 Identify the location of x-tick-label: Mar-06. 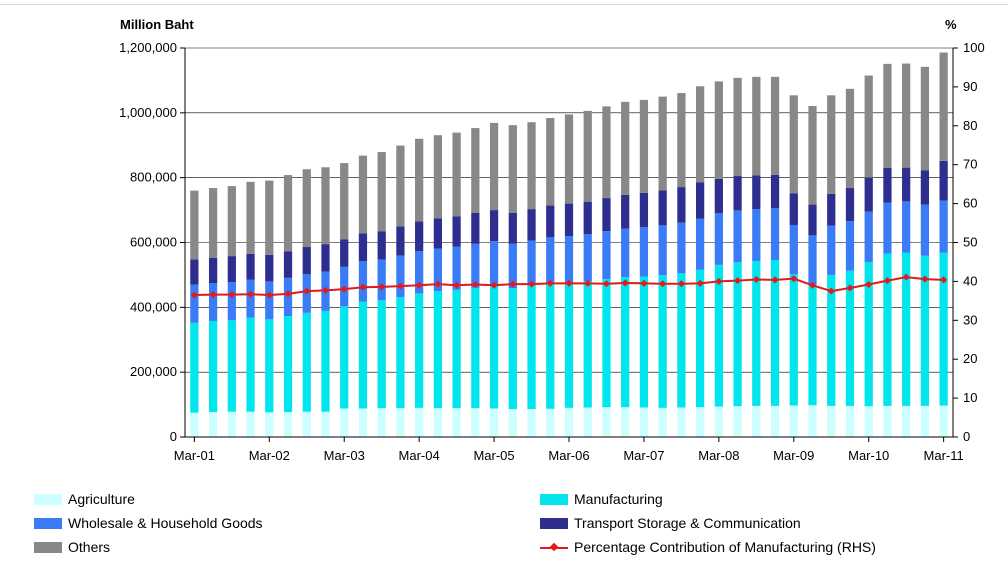
(568, 455).